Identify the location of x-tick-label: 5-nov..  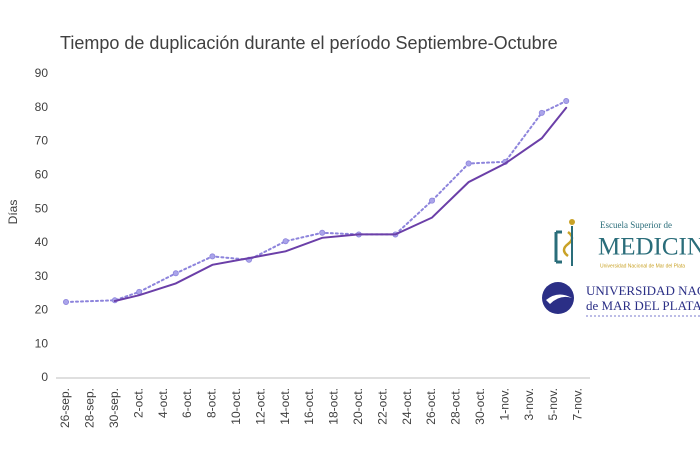
(553, 404).